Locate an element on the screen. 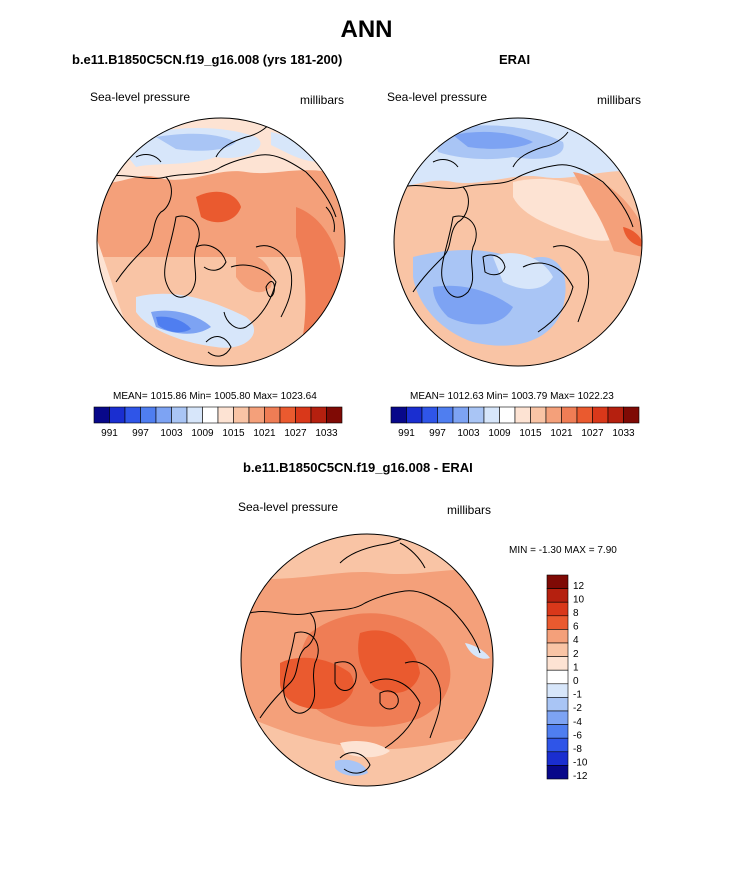 This screenshot has width=733, height=882. colorbar-tick-label: 12 is located at coordinates (579, 586).